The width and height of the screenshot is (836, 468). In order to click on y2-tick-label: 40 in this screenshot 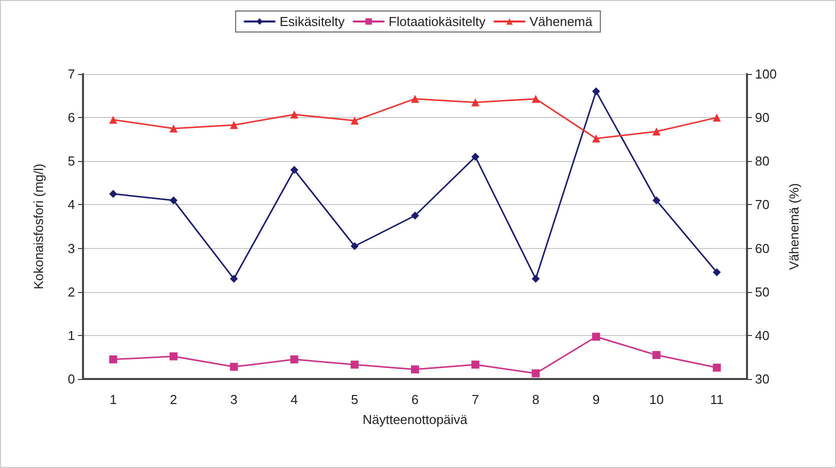, I will do `click(762, 335)`.